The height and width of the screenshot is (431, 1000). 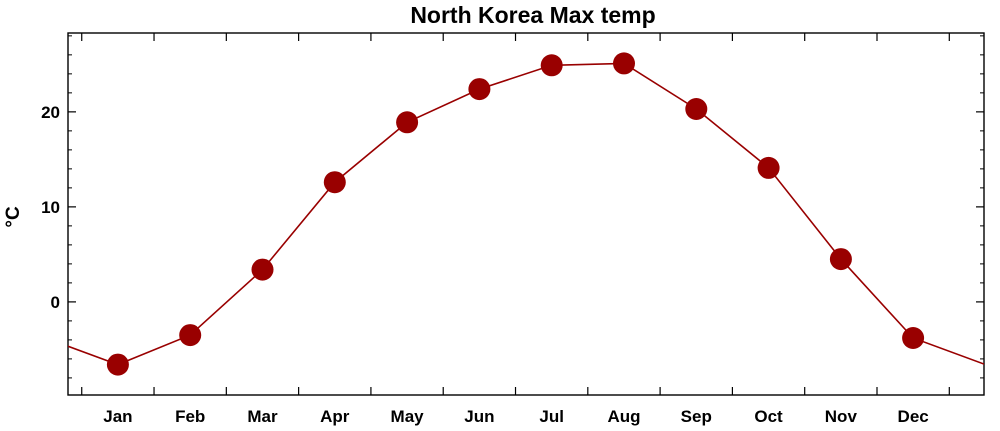 What do you see at coordinates (532, 15) in the screenshot?
I see `chart-title: North Korea Max temp` at bounding box center [532, 15].